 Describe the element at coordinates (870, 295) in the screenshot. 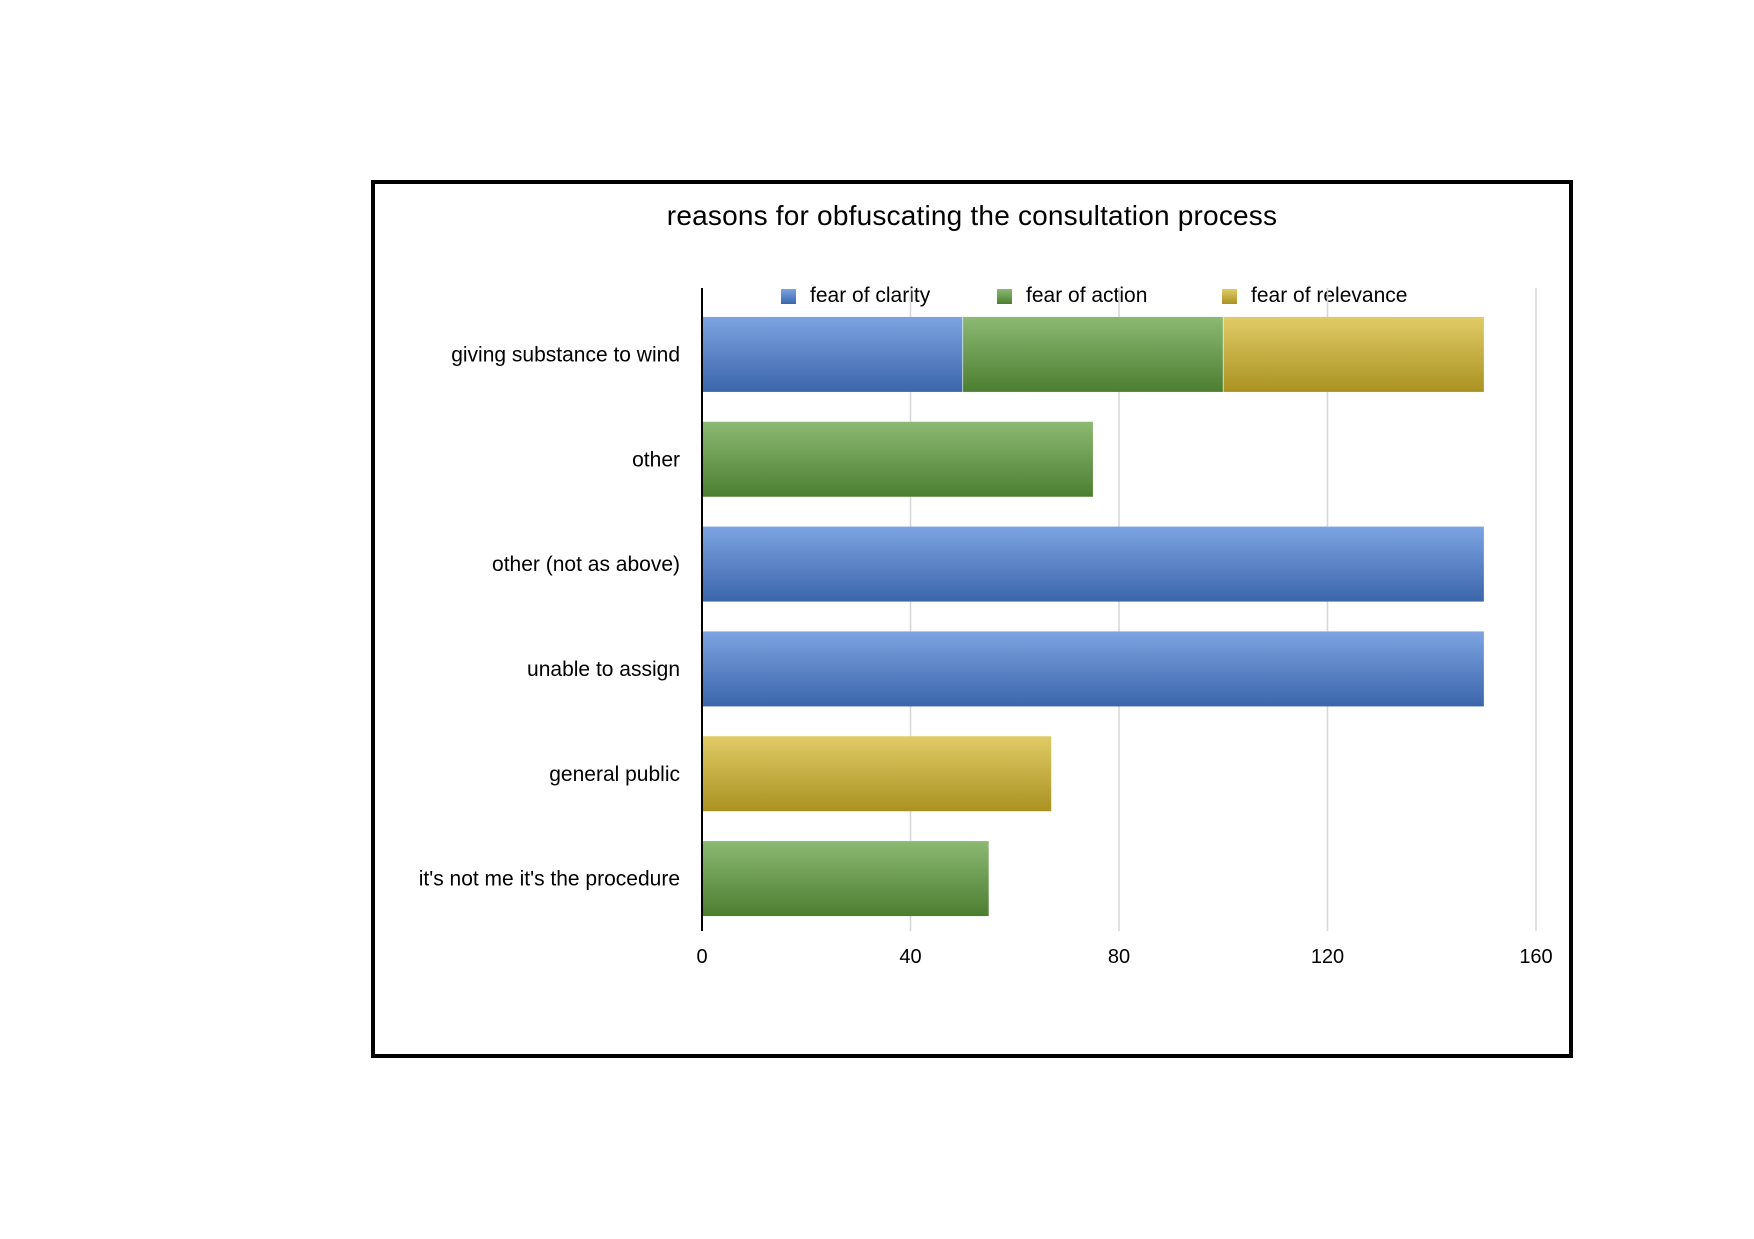

I see `legend-label: fear of clarity` at that location.